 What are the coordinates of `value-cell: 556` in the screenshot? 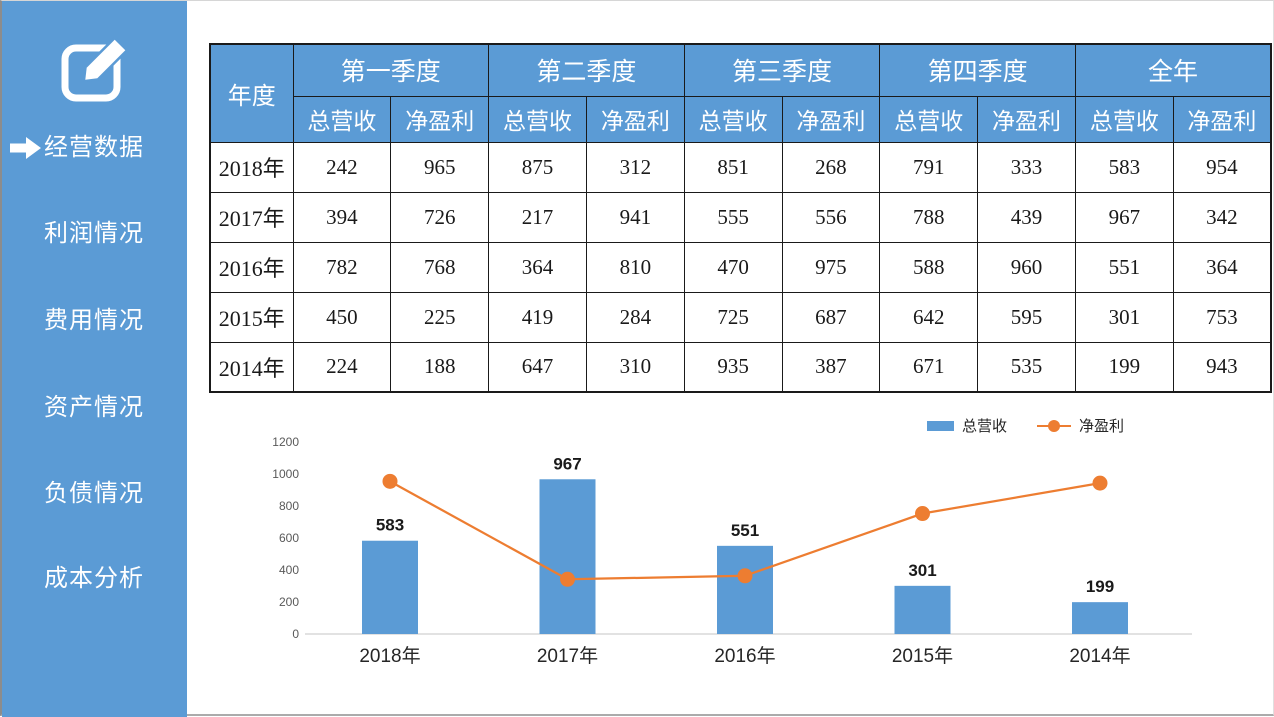 It's located at (831, 217).